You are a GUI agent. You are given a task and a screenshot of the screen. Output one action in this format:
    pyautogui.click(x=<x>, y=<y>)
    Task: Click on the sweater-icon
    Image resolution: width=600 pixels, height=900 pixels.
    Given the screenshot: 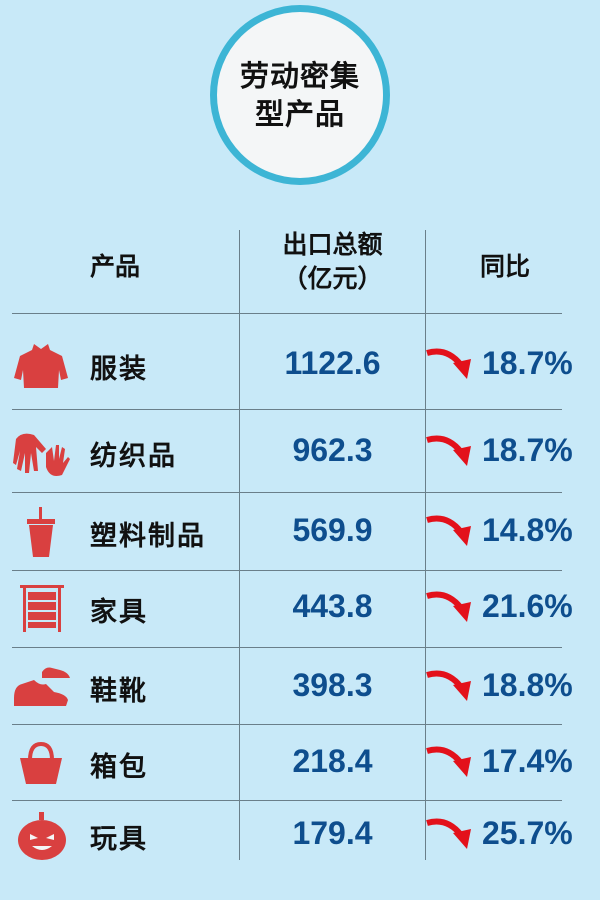 What is the action you would take?
    pyautogui.click(x=41, y=366)
    